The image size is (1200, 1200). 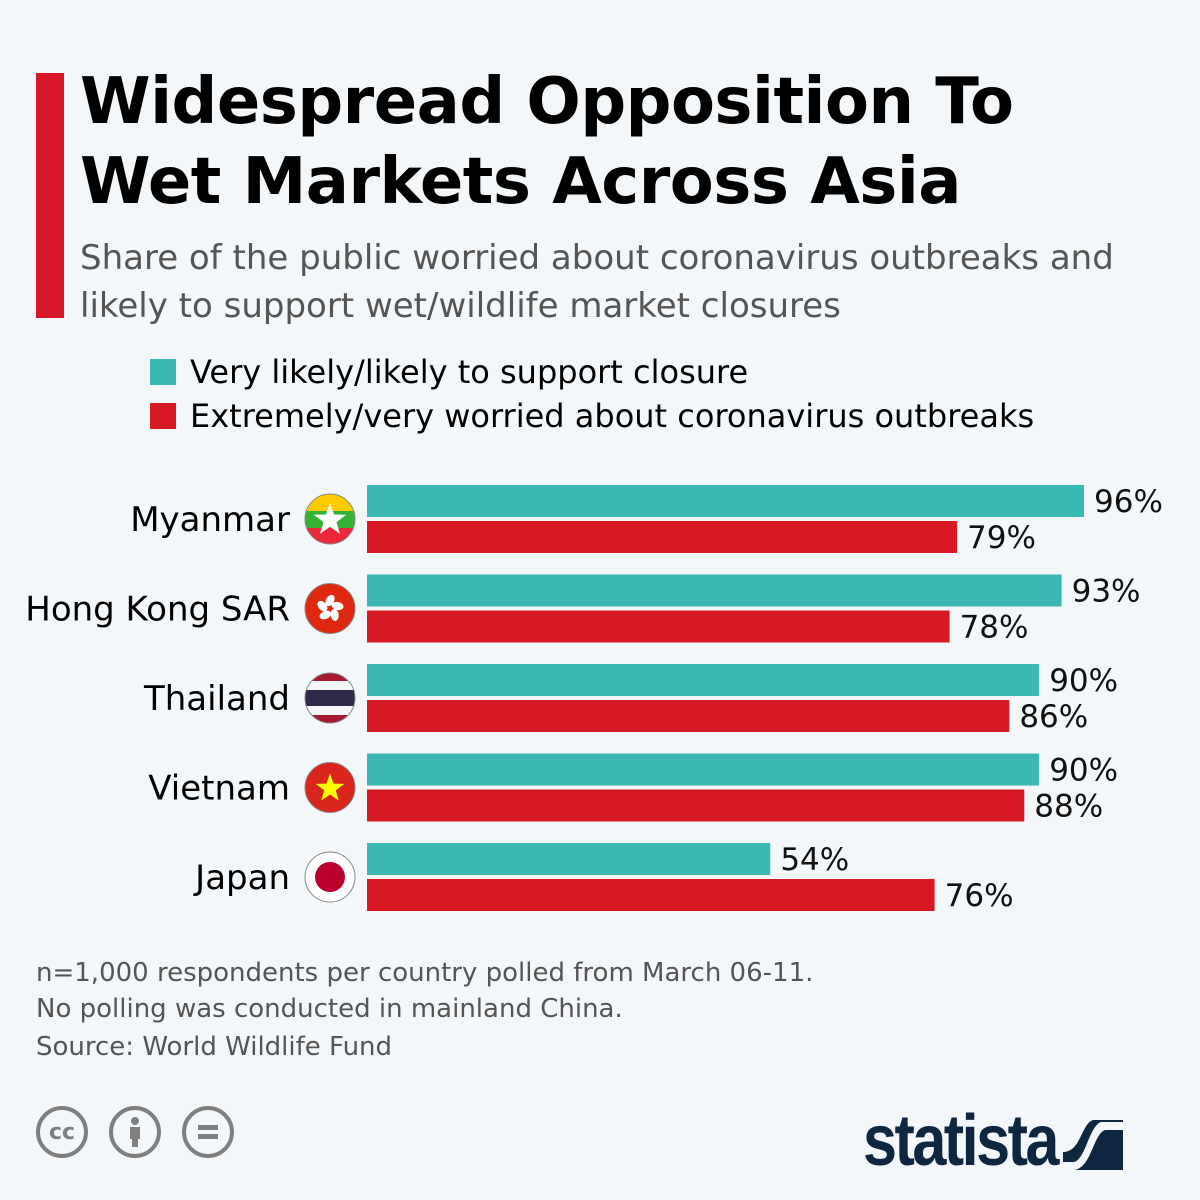 What do you see at coordinates (961, 1141) in the screenshot?
I see `statista-wordmark: statista` at bounding box center [961, 1141].